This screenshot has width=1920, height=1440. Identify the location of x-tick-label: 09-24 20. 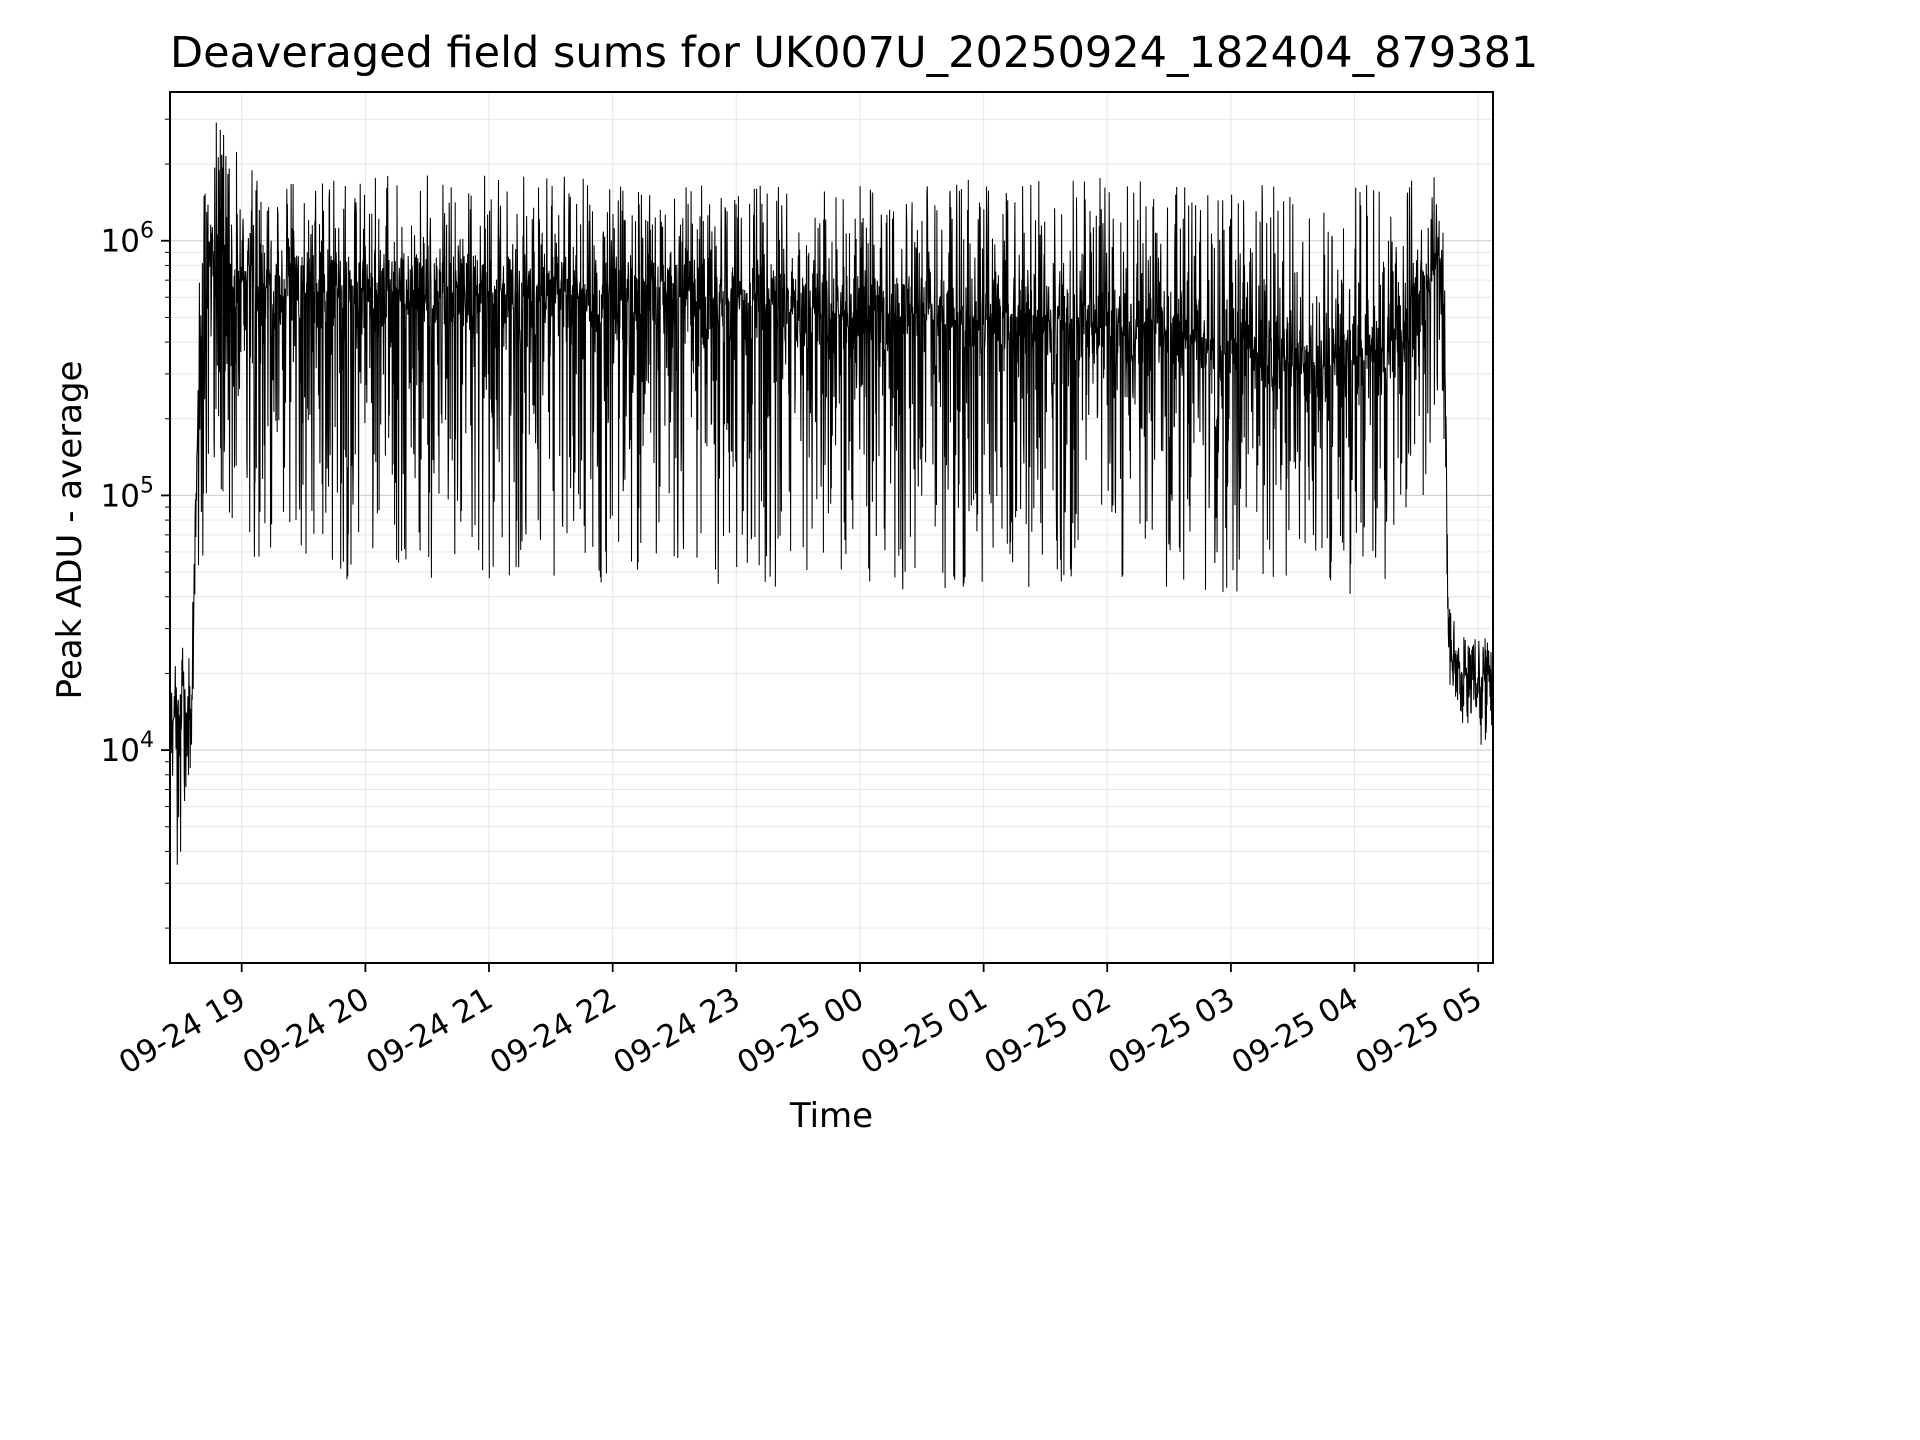
(306, 1031).